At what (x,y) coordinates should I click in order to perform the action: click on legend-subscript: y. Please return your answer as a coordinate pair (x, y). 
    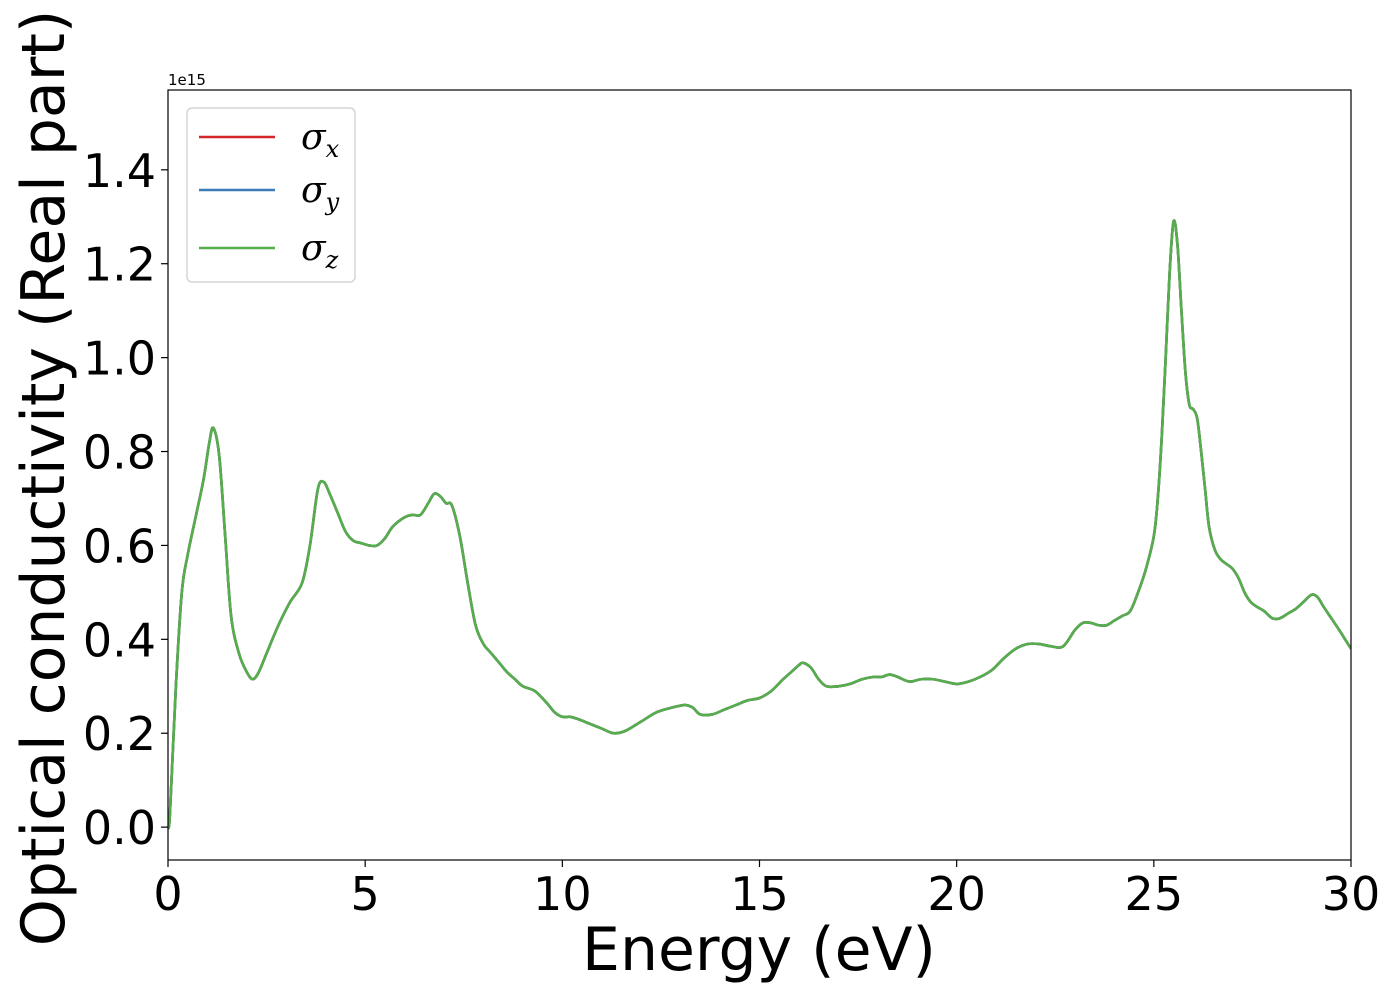
    Looking at the image, I should click on (332, 202).